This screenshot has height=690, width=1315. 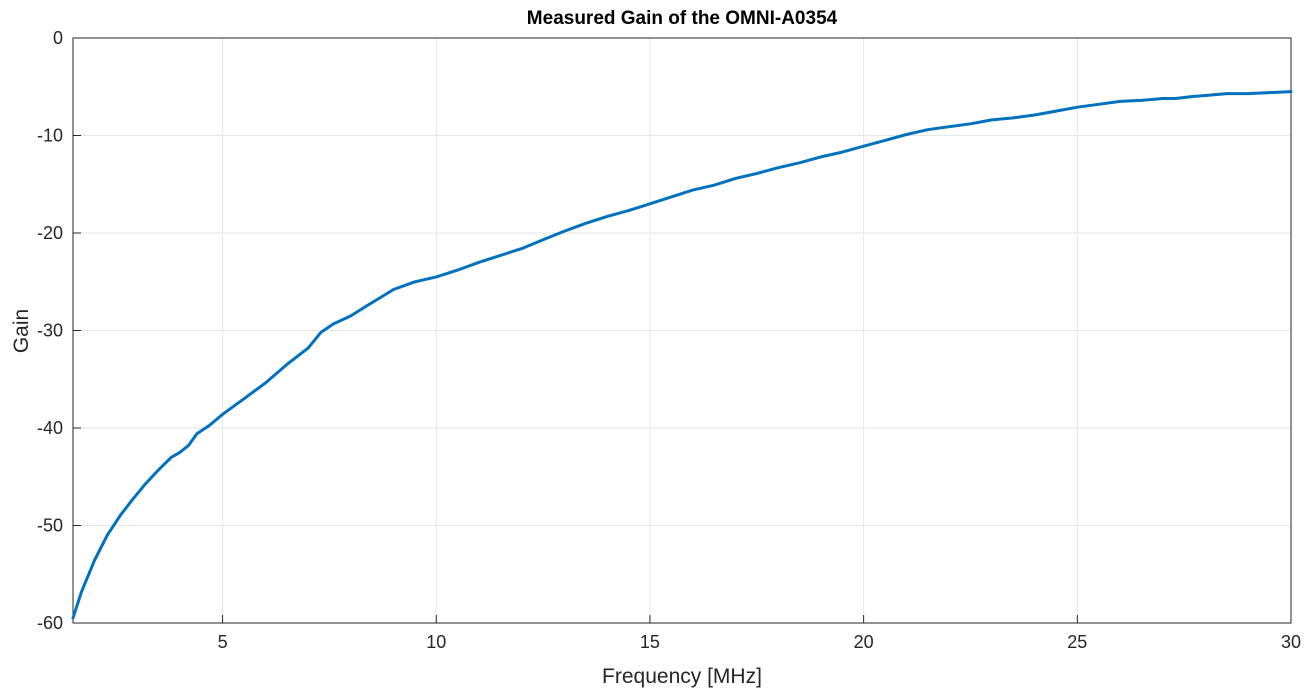 I want to click on x-tick-label: 25, so click(x=1077, y=642).